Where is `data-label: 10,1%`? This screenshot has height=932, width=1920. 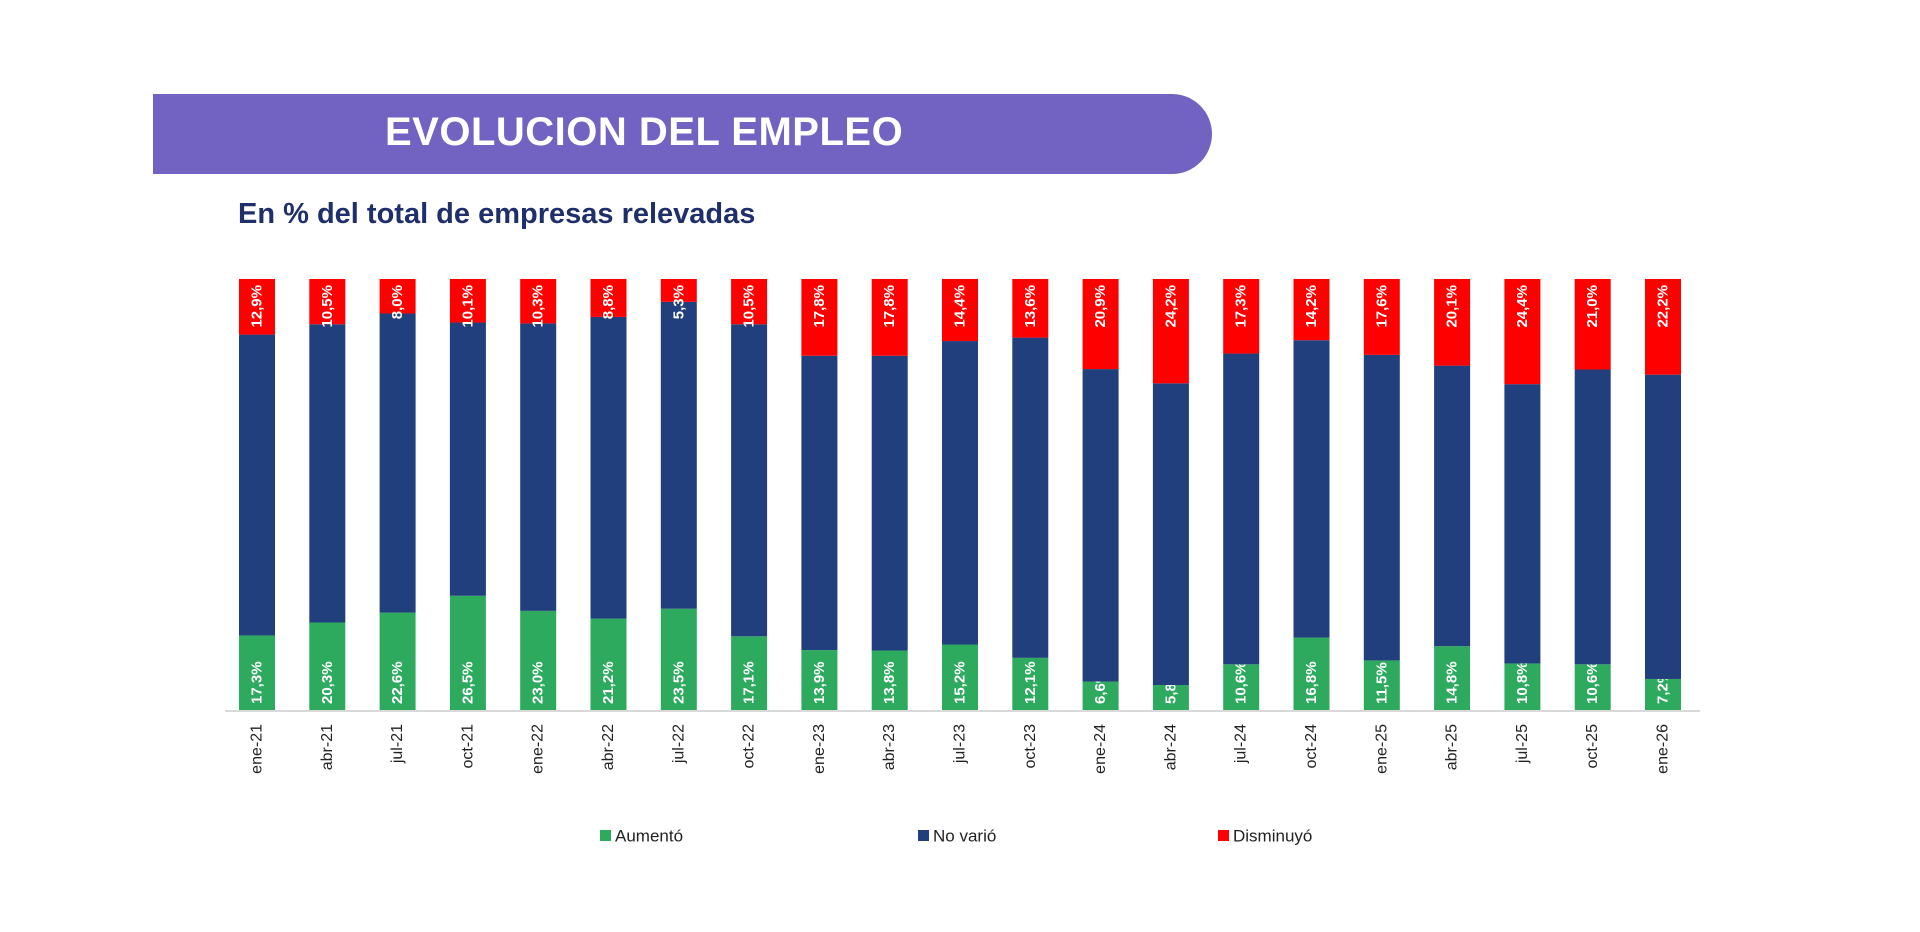 data-label: 10,1% is located at coordinates (467, 306).